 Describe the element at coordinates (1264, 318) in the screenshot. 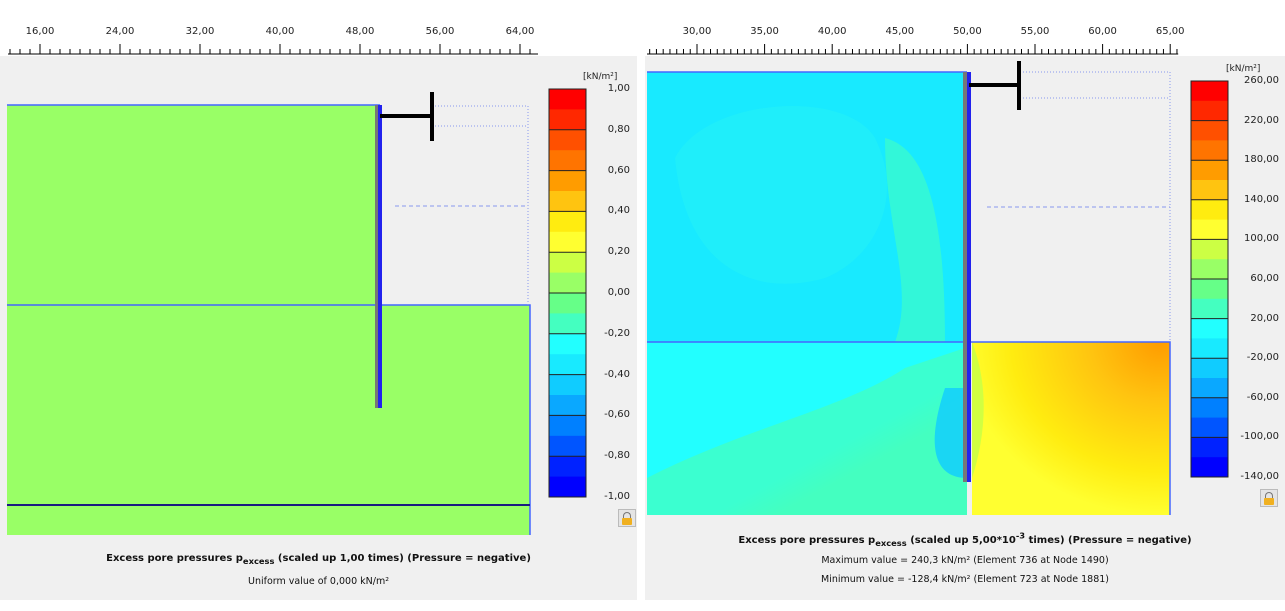

I see `colorbar-label: 20,00` at that location.